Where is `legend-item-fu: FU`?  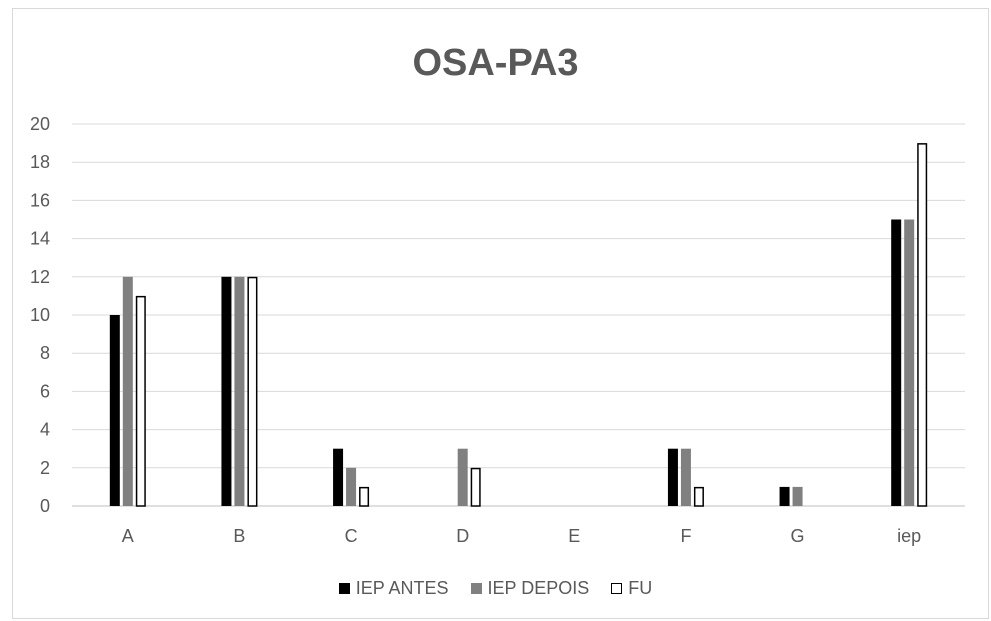 legend-item-fu: FU is located at coordinates (631, 588).